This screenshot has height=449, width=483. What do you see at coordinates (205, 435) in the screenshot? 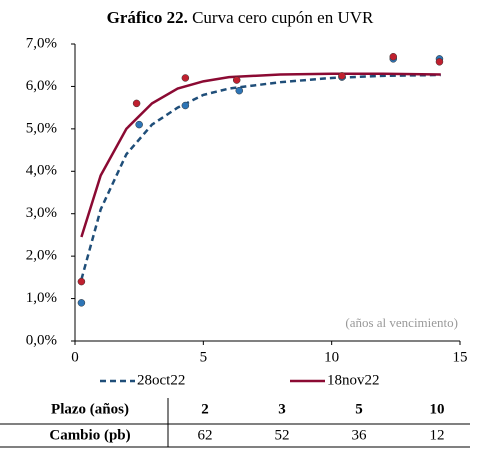
I see `table-cell: 62` at bounding box center [205, 435].